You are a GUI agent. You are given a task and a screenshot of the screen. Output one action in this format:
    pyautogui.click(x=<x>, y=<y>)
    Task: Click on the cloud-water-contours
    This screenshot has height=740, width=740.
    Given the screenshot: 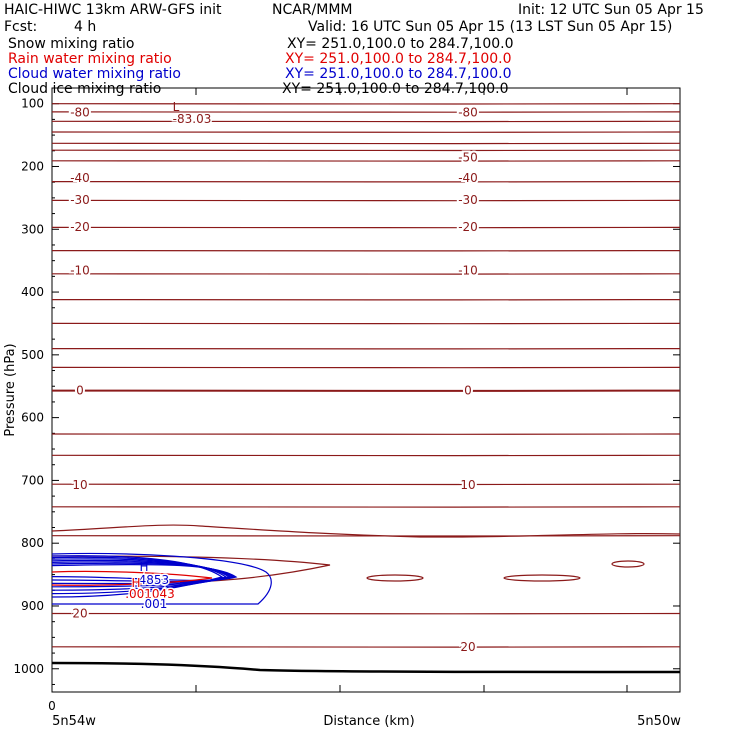 What is the action you would take?
    pyautogui.click(x=161, y=578)
    